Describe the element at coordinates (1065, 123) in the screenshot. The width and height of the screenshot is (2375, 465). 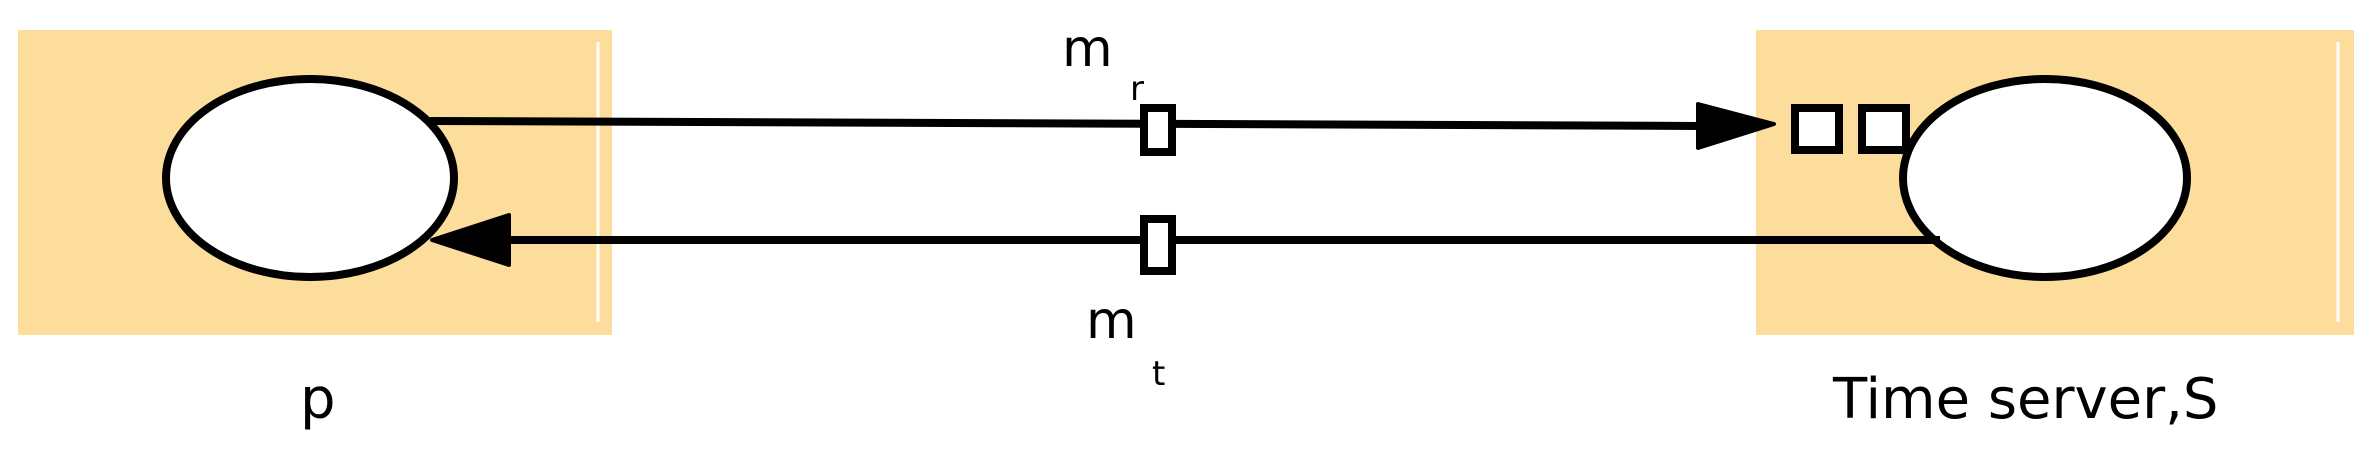
I see `request-message-line` at that location.